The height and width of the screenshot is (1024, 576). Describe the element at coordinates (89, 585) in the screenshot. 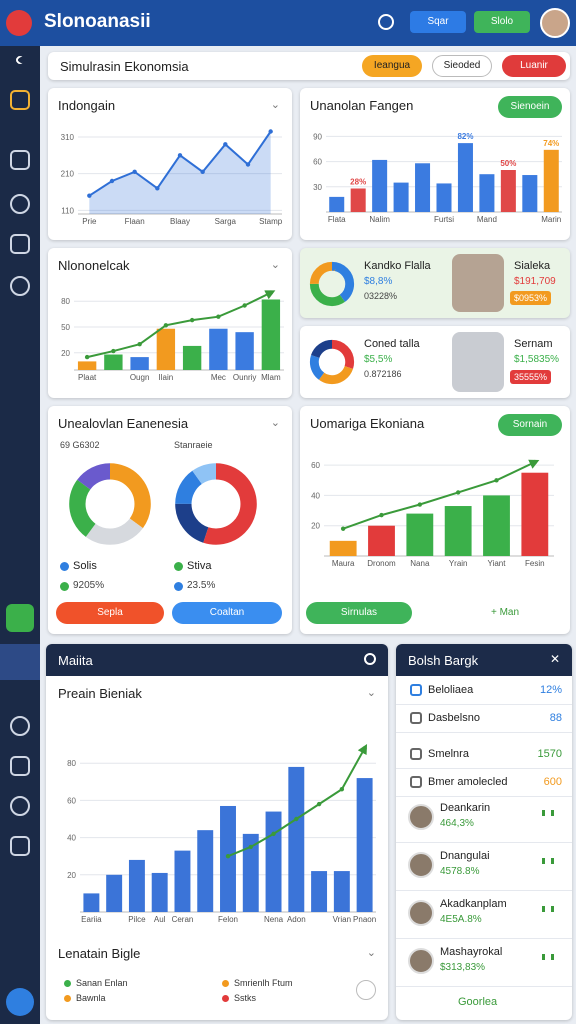

I see `donut-value: 9205%` at that location.